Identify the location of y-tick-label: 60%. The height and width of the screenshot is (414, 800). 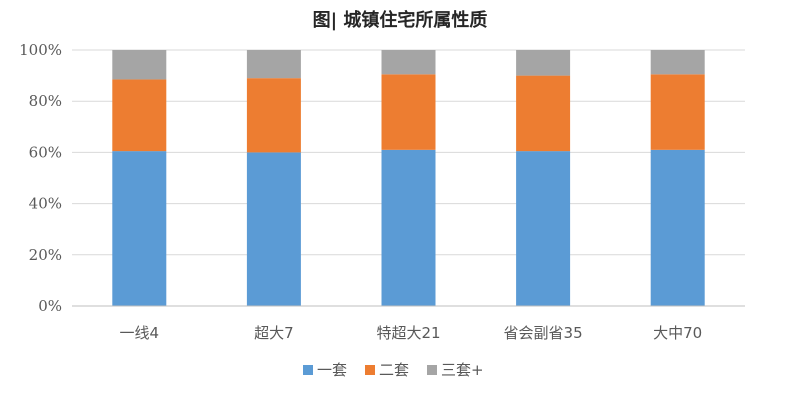
(45, 152).